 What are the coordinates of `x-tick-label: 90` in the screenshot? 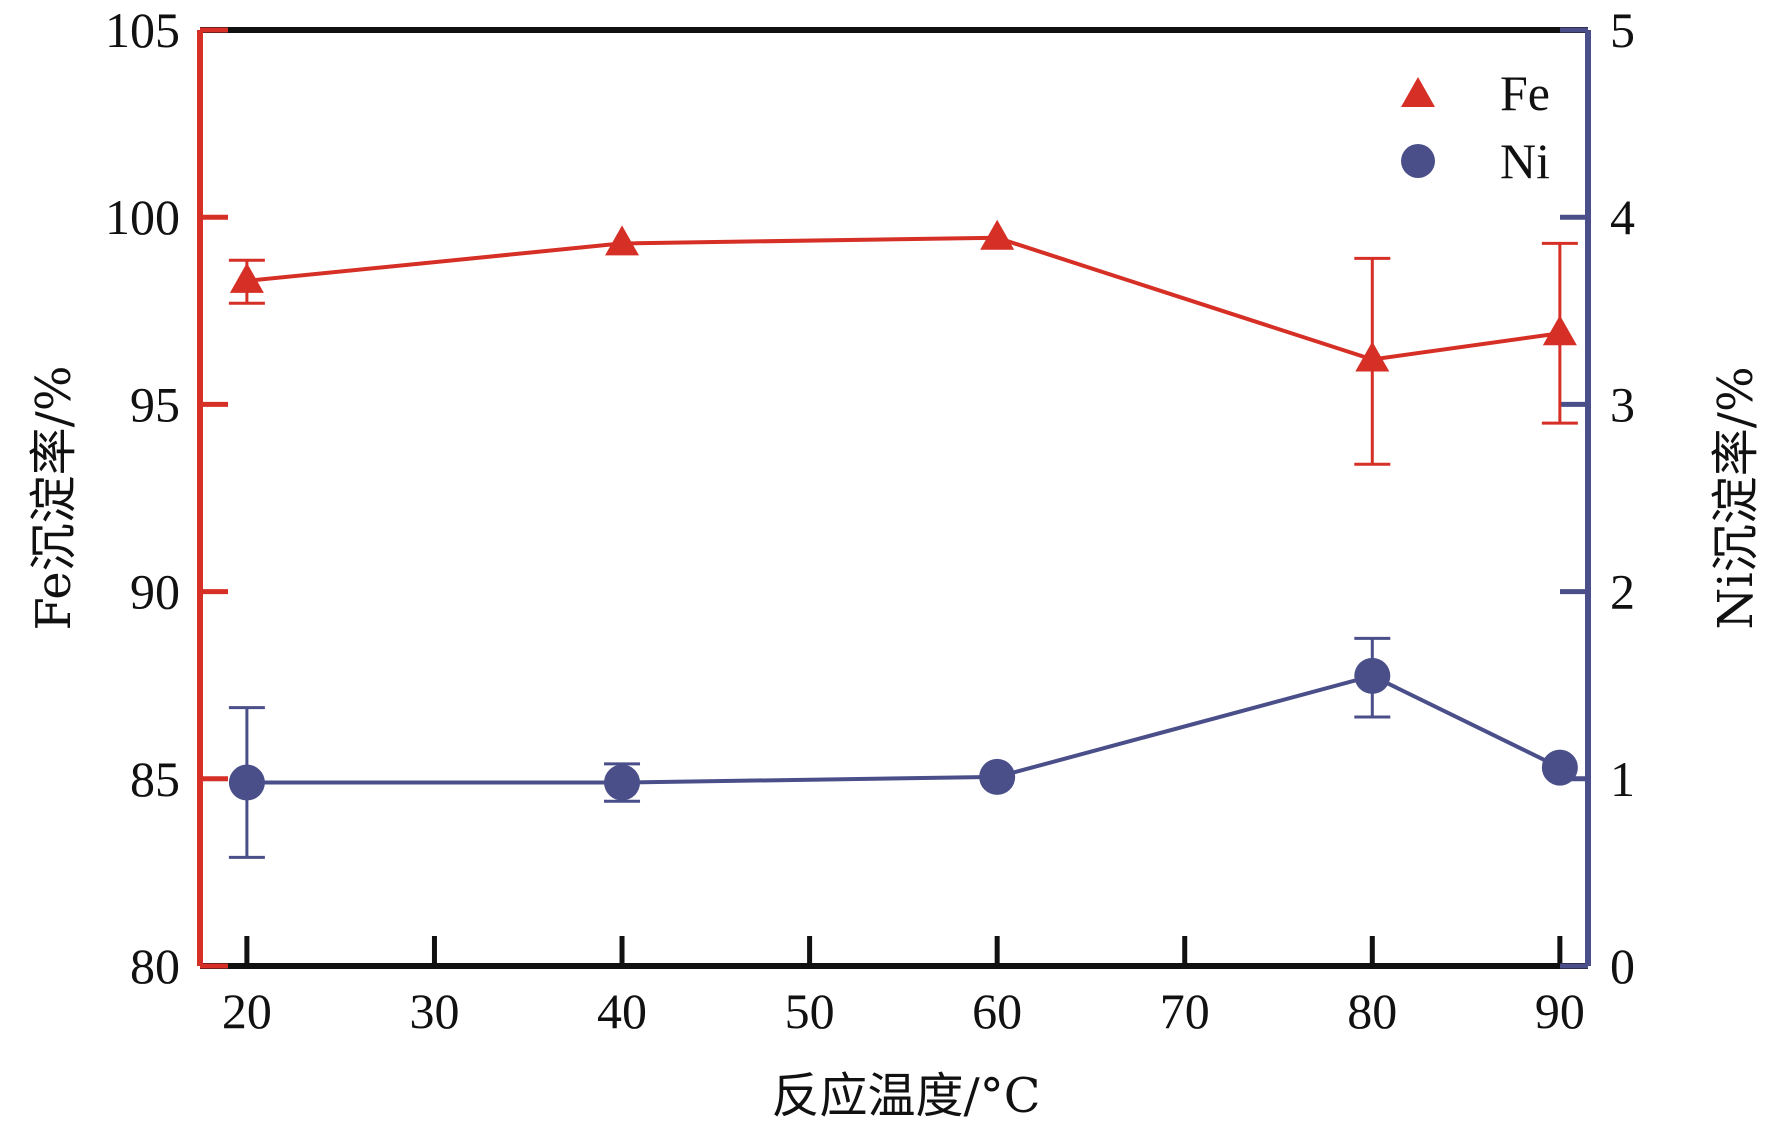 It's located at (1560, 1011).